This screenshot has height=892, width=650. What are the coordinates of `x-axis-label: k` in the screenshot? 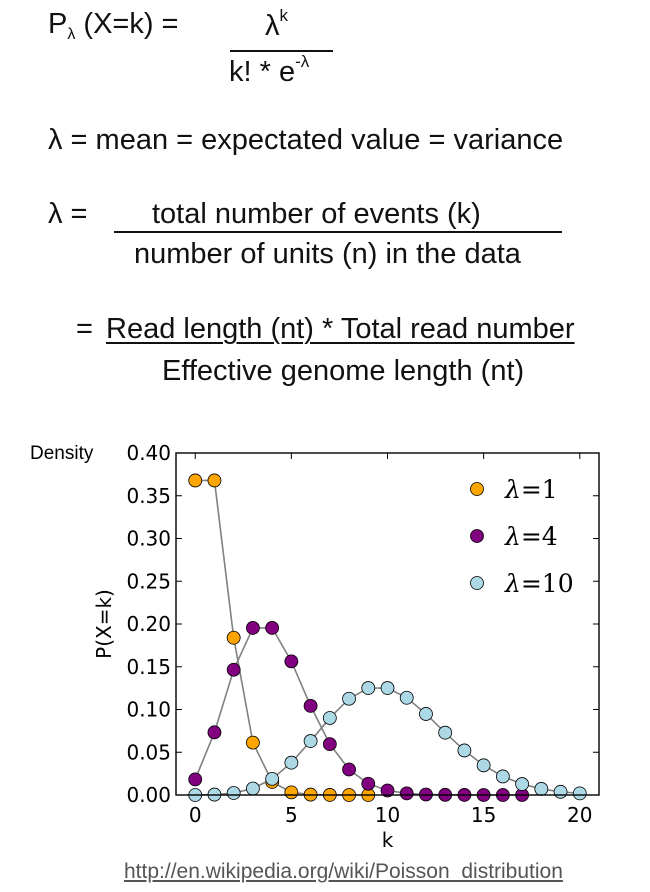 It's located at (388, 840).